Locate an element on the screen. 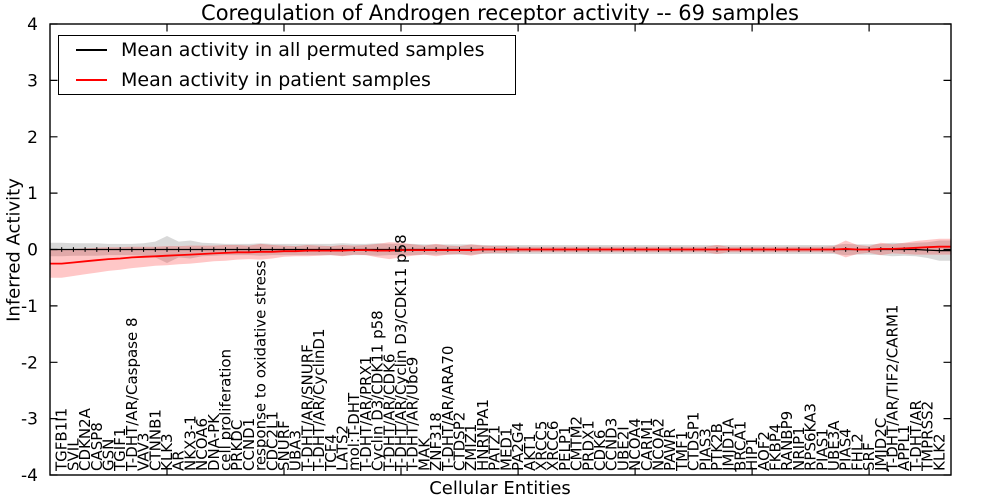 This screenshot has width=1000, height=500. x-category-label: PRDX1 is located at coordinates (588, 445).